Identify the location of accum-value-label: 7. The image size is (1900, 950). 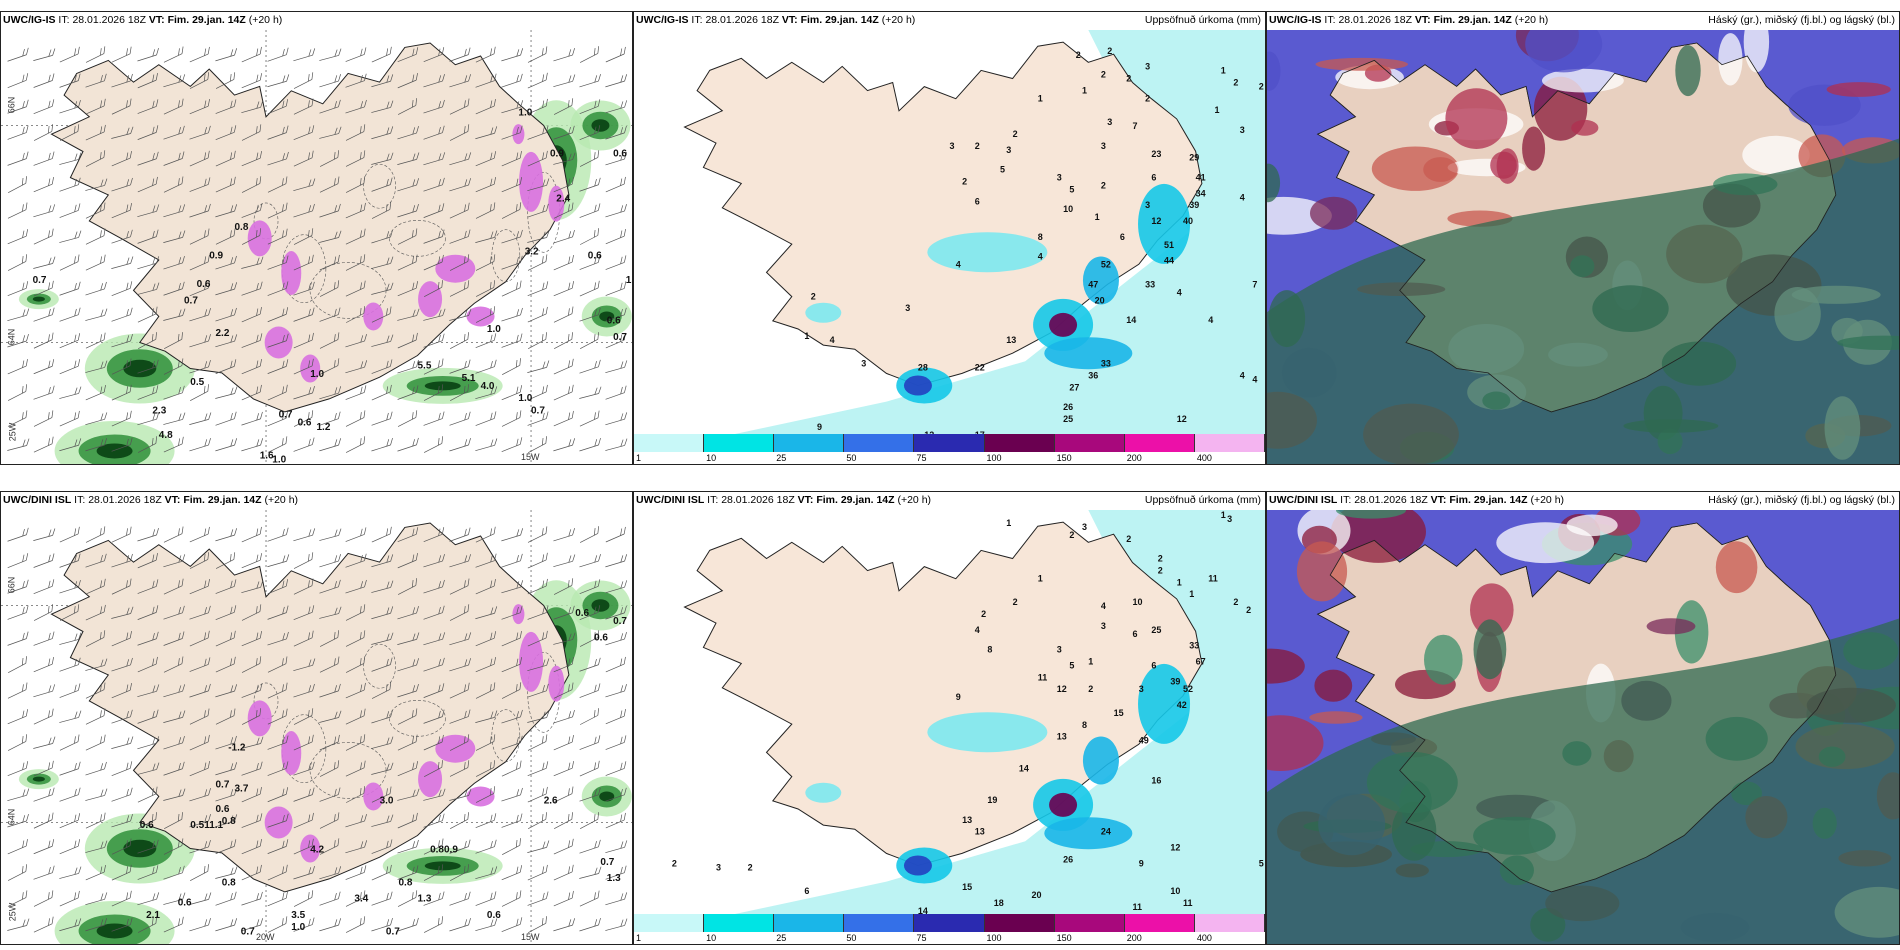
(1254, 284).